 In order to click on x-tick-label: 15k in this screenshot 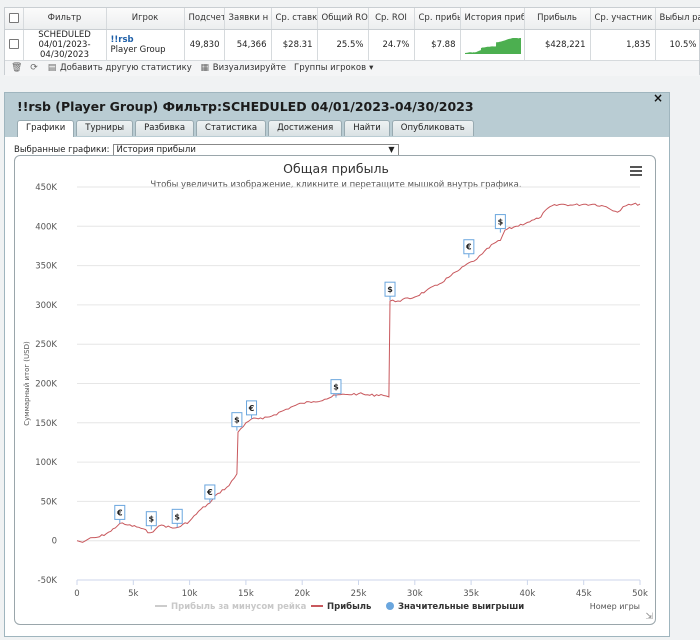, I will do `click(246, 594)`.